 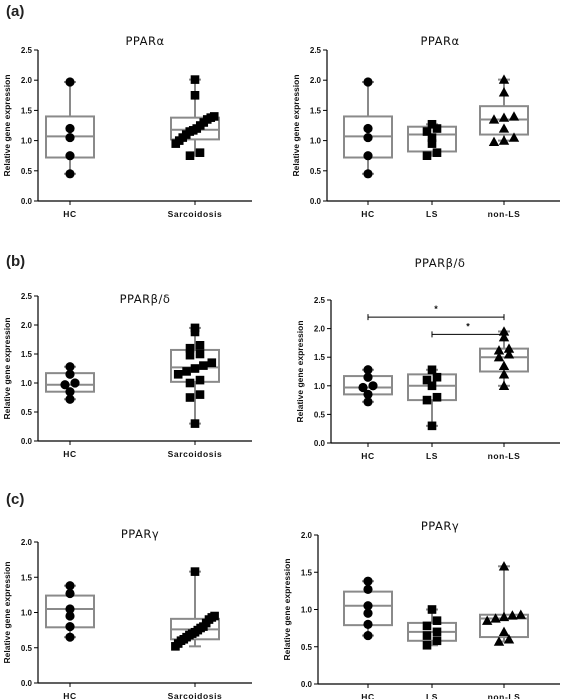 I want to click on box-LS, so click(x=432, y=627).